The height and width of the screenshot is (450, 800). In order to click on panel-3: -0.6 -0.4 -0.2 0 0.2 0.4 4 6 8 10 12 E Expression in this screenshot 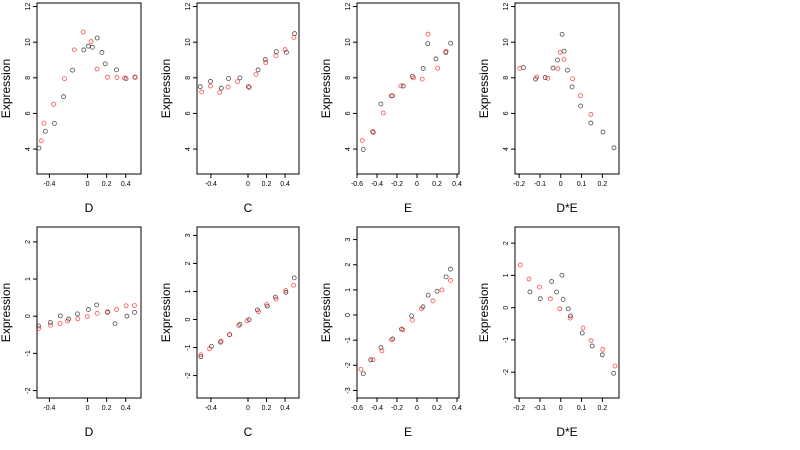, I will do `click(390, 108)`.